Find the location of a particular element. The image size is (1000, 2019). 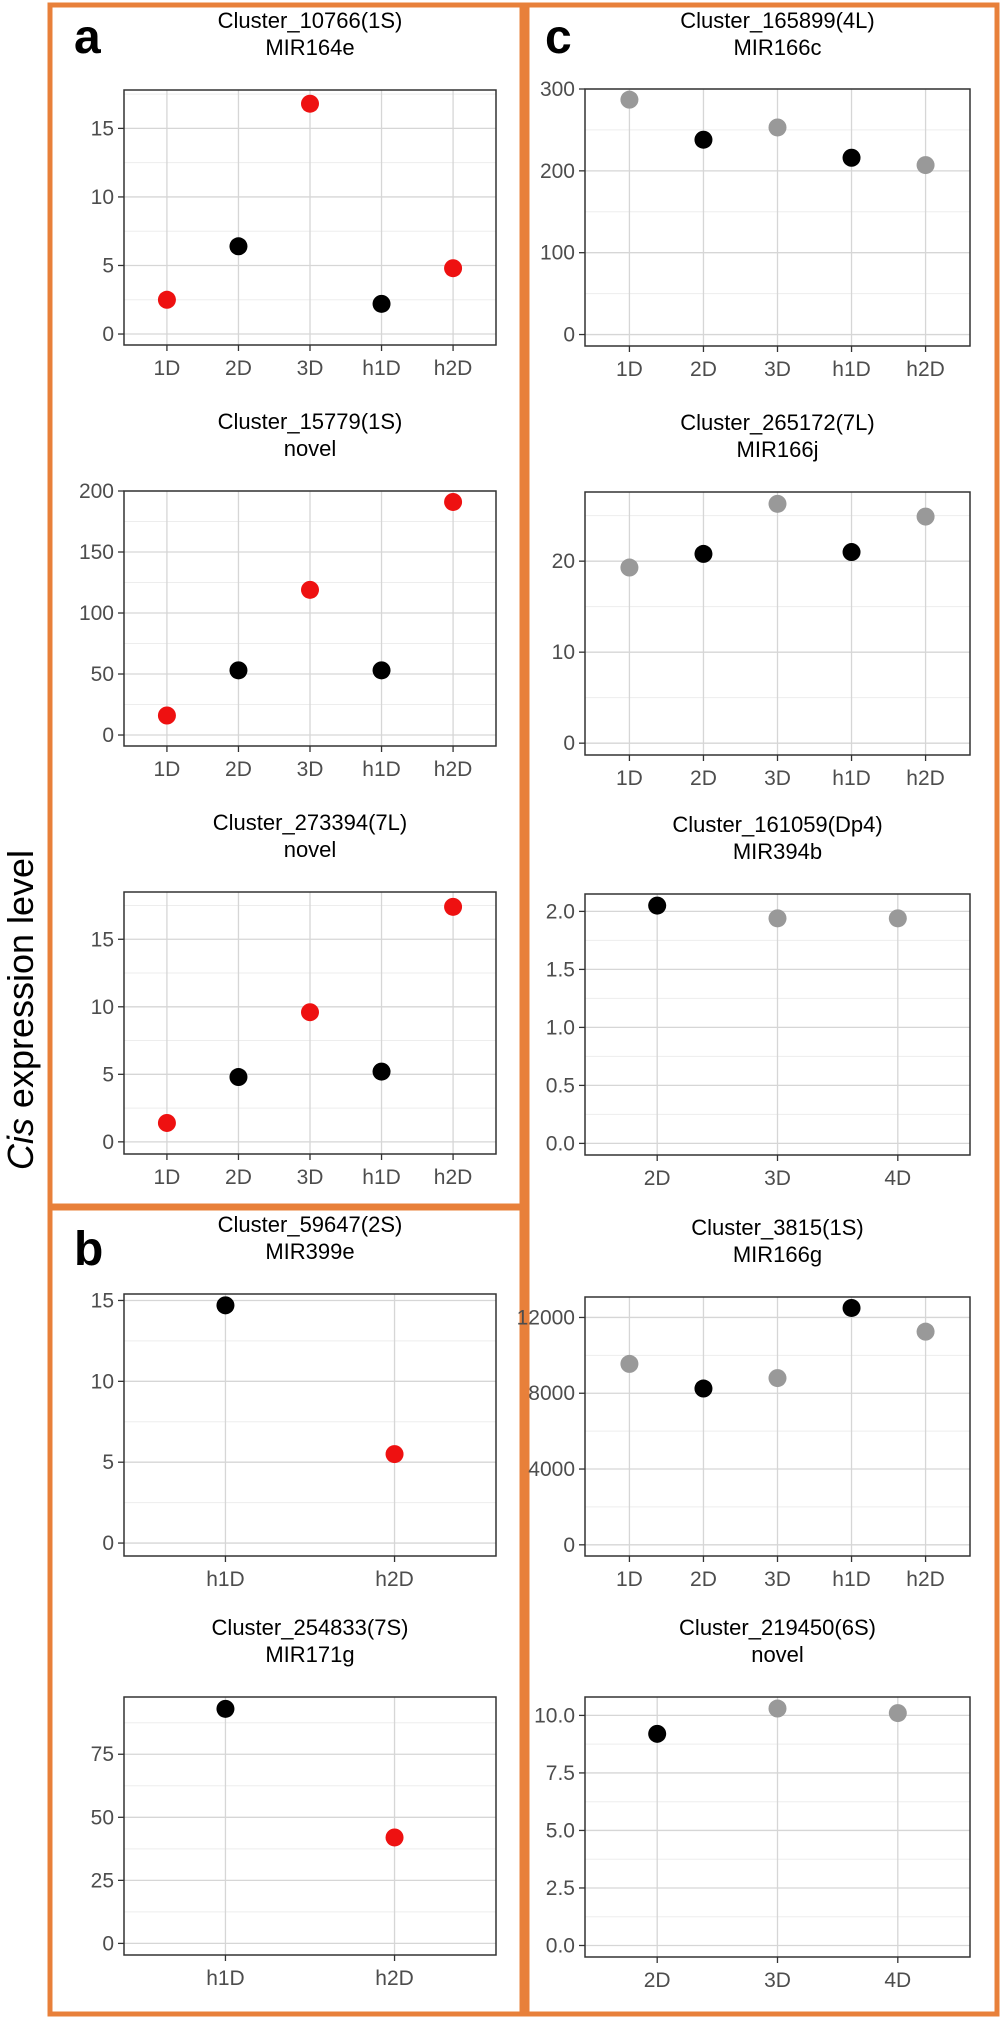

chart-title: Cluster_254833(7S) is located at coordinates (310, 1627).